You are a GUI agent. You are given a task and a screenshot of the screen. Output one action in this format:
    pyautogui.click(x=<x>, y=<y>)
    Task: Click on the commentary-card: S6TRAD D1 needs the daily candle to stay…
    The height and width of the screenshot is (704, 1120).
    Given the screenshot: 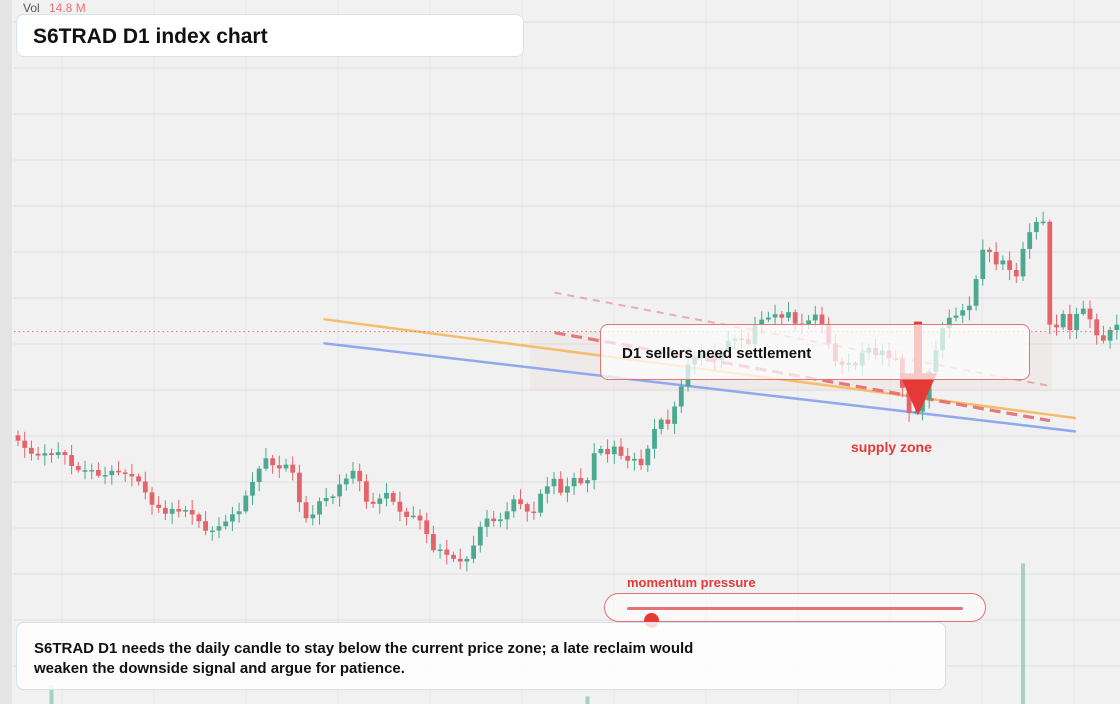 What is the action you would take?
    pyautogui.click(x=481, y=656)
    